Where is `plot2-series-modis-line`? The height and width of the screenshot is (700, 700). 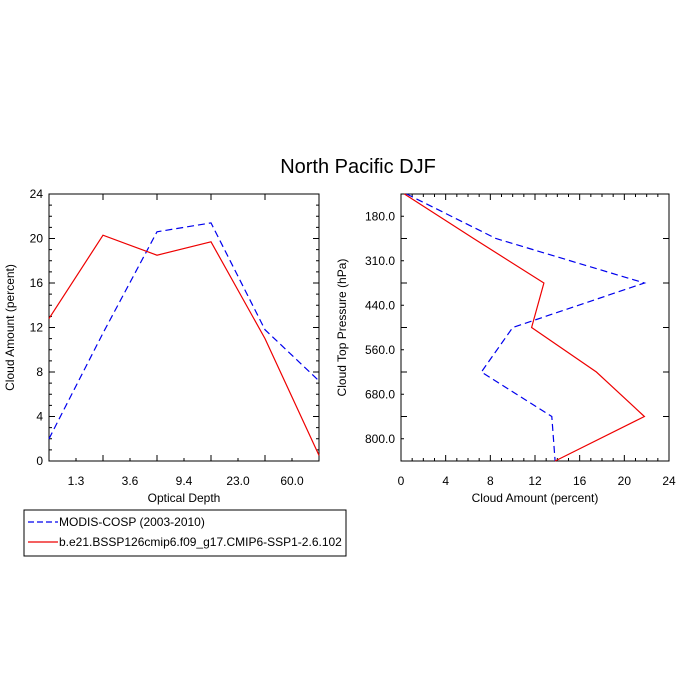 plot2-series-modis-line is located at coordinates (526, 327).